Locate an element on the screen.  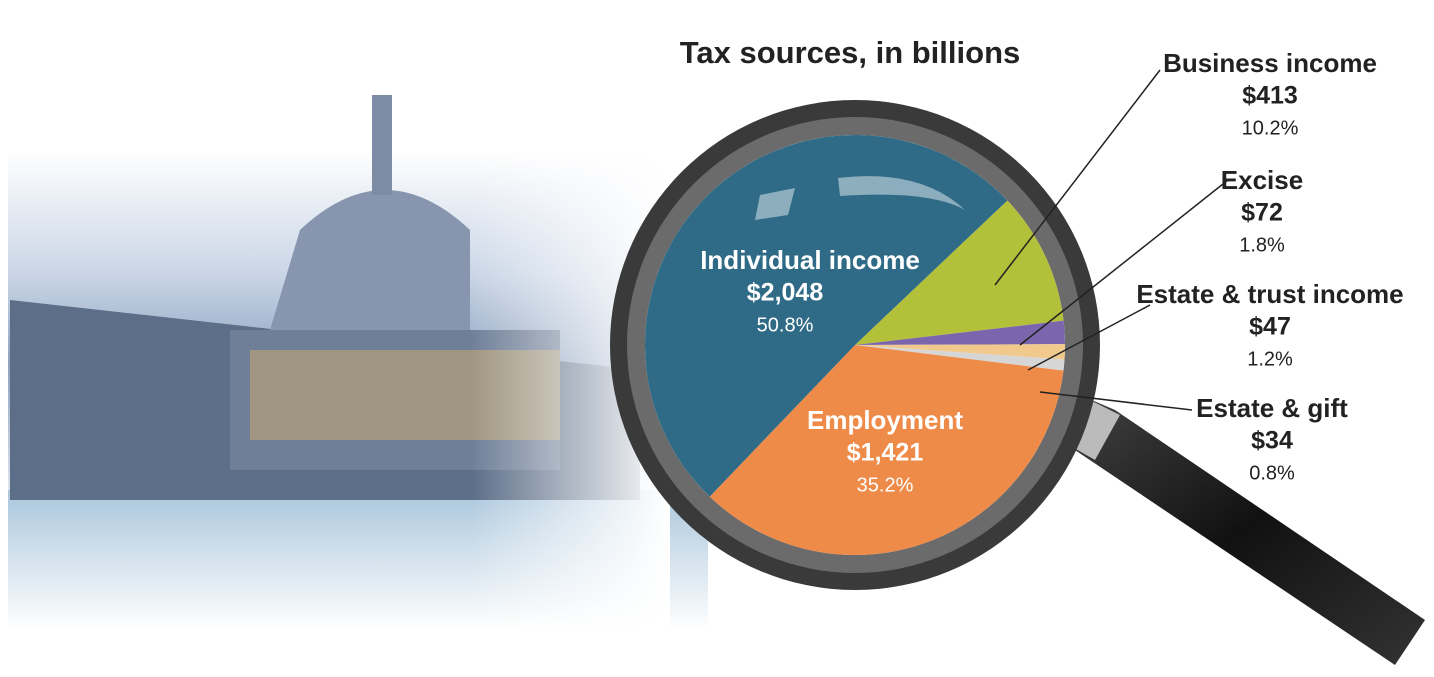
value-label: $1,421 is located at coordinates (885, 453).